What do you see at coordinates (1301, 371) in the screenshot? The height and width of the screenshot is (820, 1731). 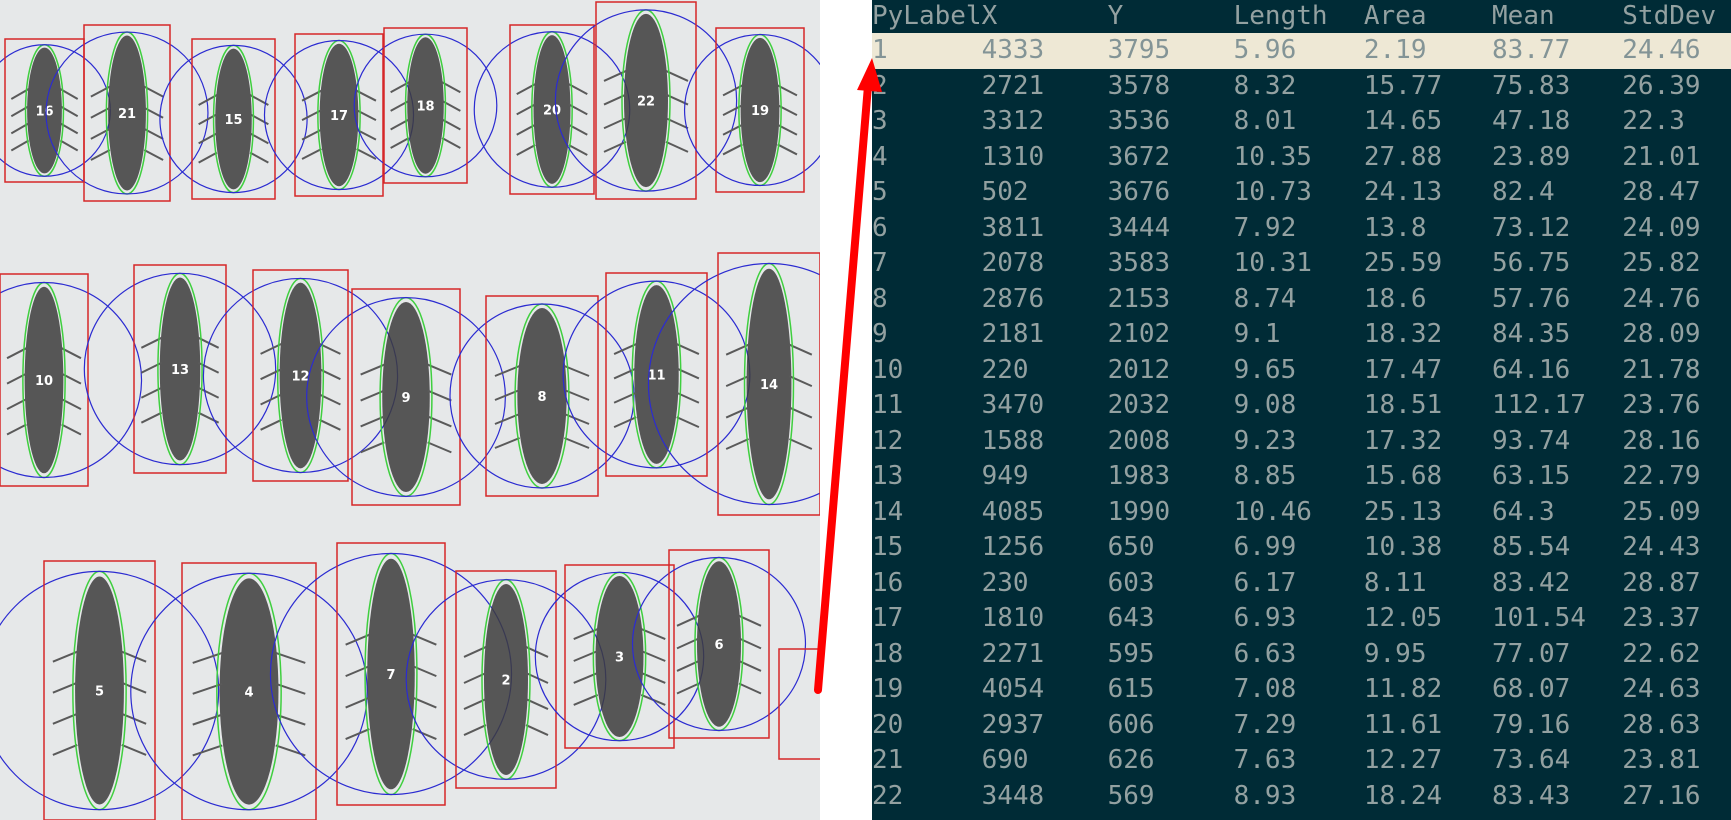 I see `table-row: 10 220 2012 9.65 17.47 64.16 21.78` at bounding box center [1301, 371].